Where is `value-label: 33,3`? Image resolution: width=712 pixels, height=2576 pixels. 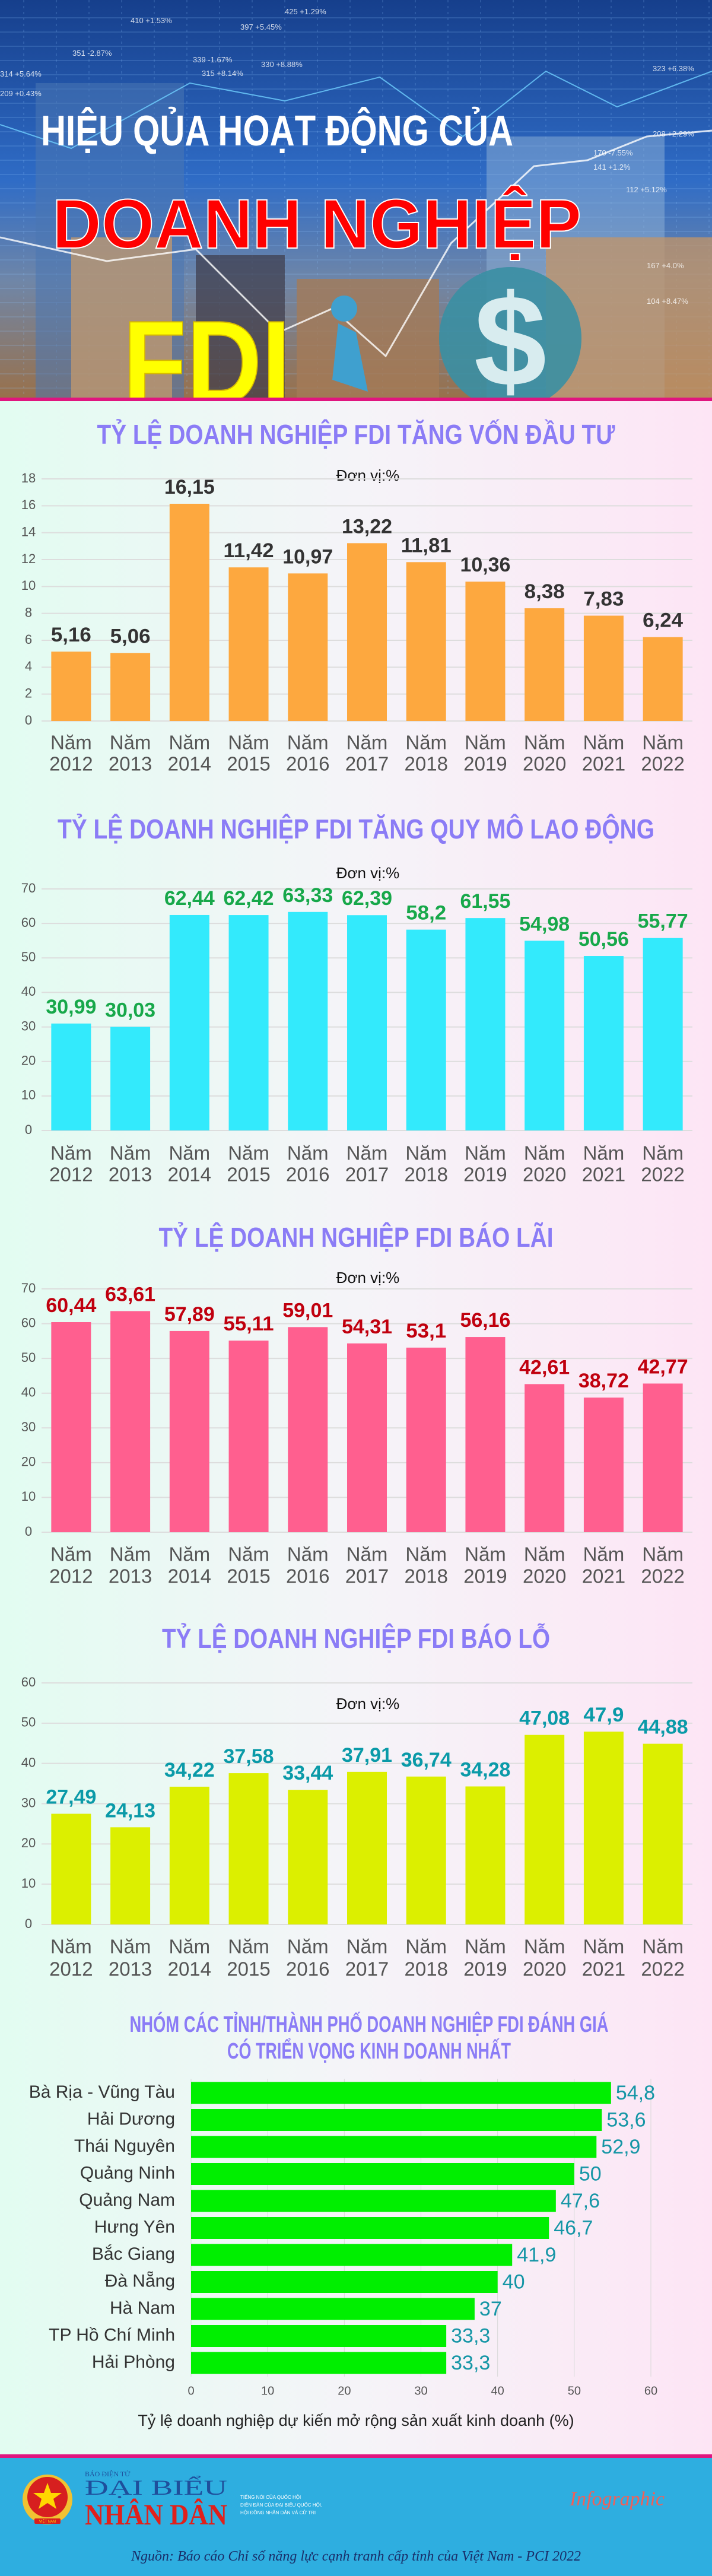 value-label: 33,3 is located at coordinates (471, 2363).